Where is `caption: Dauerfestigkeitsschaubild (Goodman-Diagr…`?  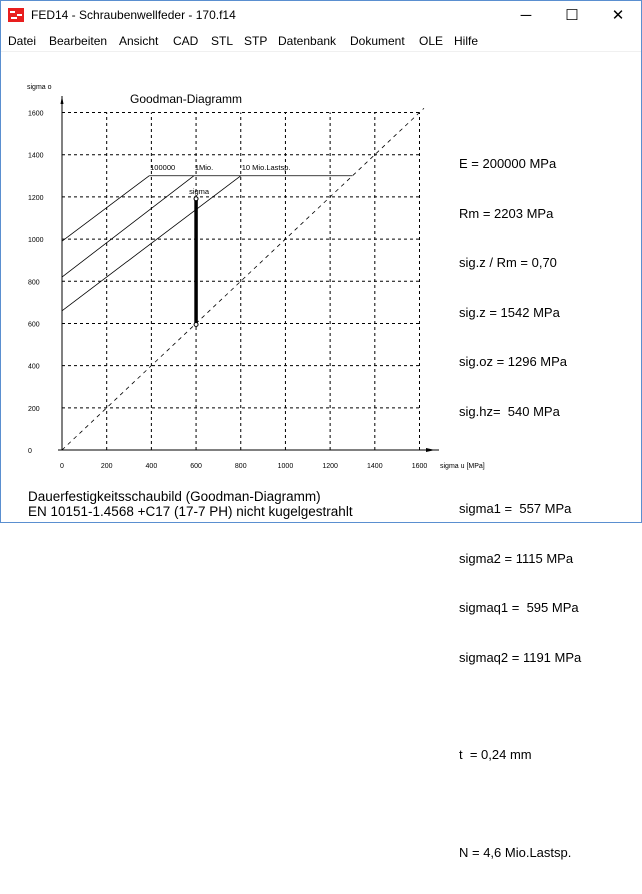 caption: Dauerfestigkeitsschaubild (Goodman-Diagr… is located at coordinates (190, 504).